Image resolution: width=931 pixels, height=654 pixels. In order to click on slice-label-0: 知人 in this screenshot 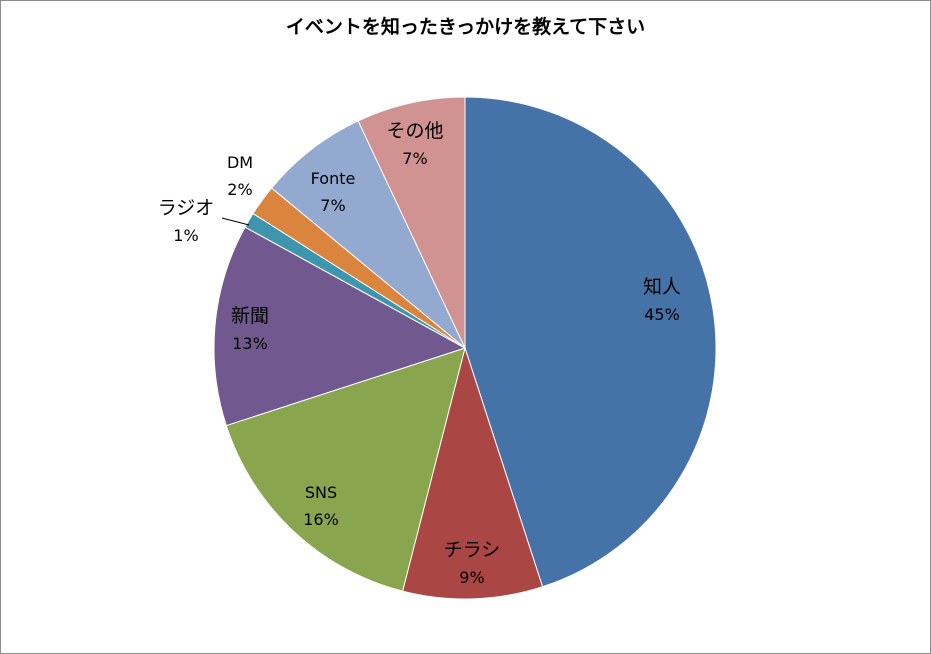, I will do `click(662, 287)`.